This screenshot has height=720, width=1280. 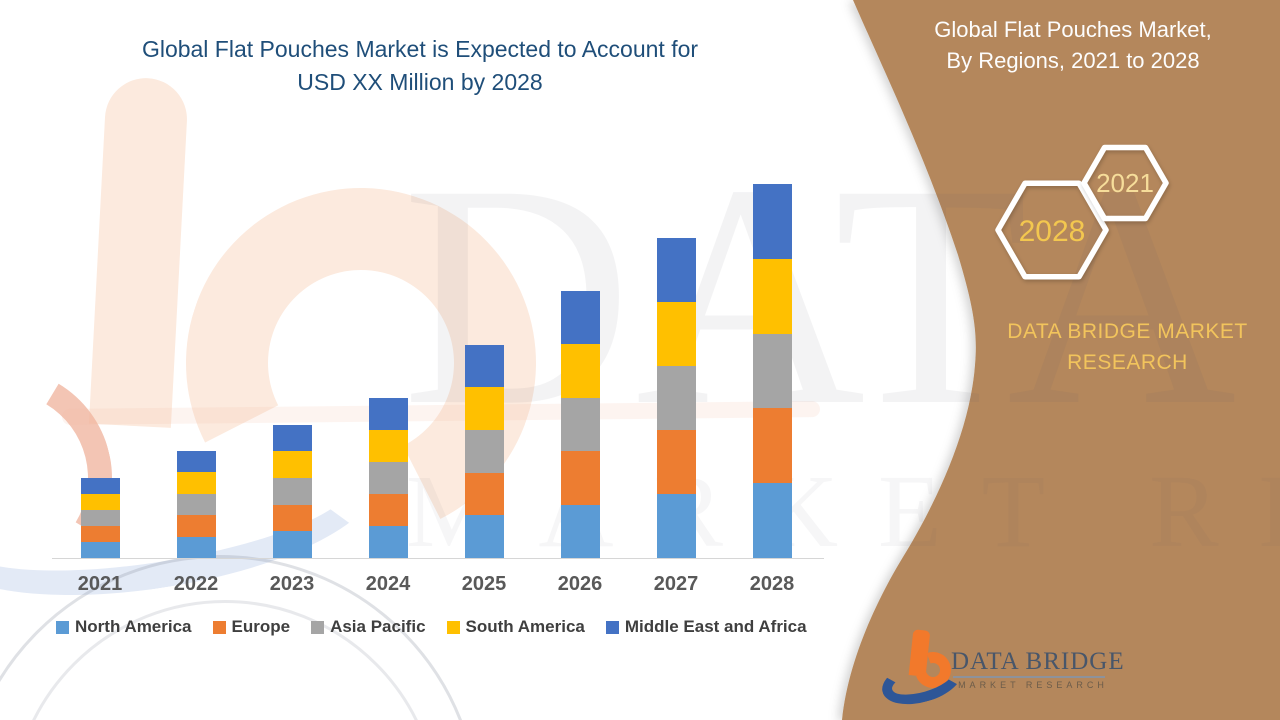 What do you see at coordinates (772, 446) in the screenshot?
I see `bar-segment-2028-europe` at bounding box center [772, 446].